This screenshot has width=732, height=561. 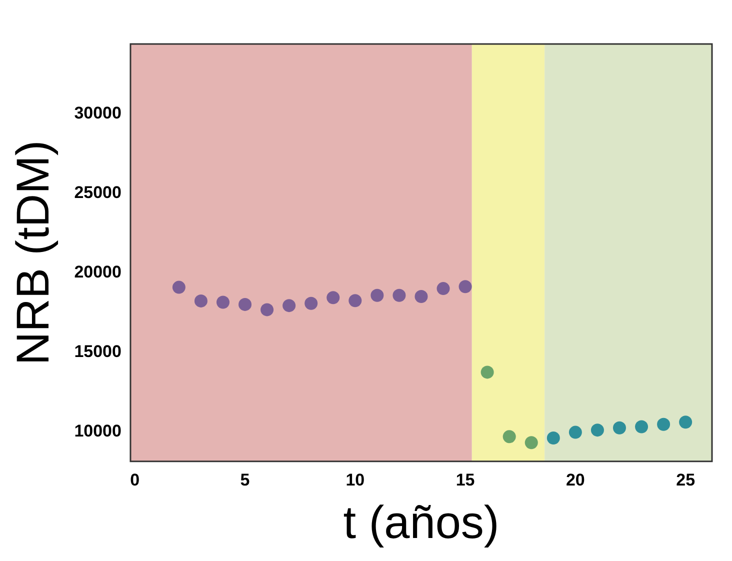 I want to click on y-tick-label: 10000, so click(x=98, y=431).